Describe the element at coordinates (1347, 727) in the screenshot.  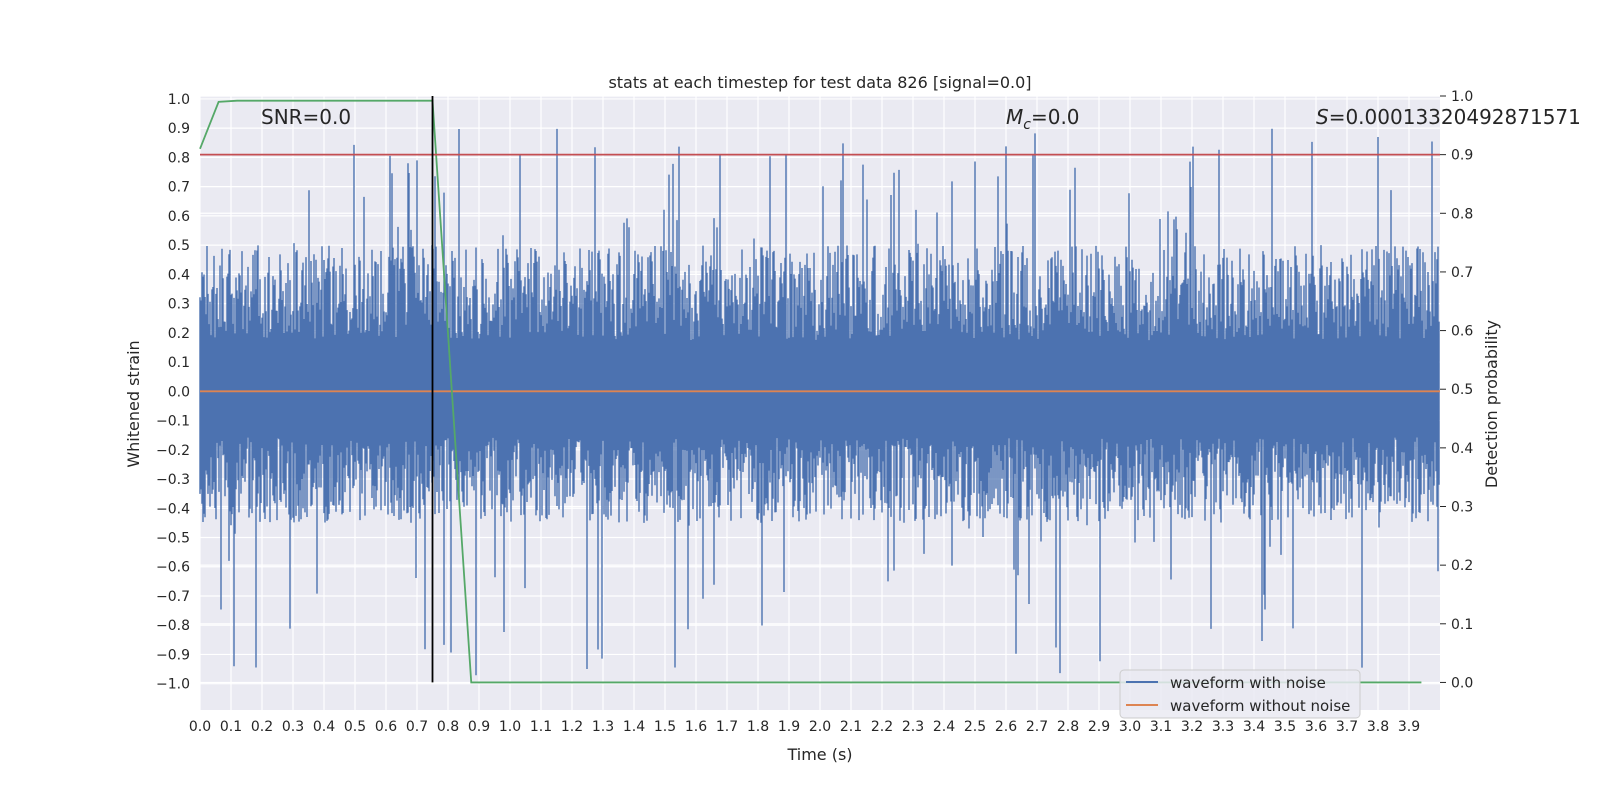
I see `x-tick-label: 3.7` at that location.